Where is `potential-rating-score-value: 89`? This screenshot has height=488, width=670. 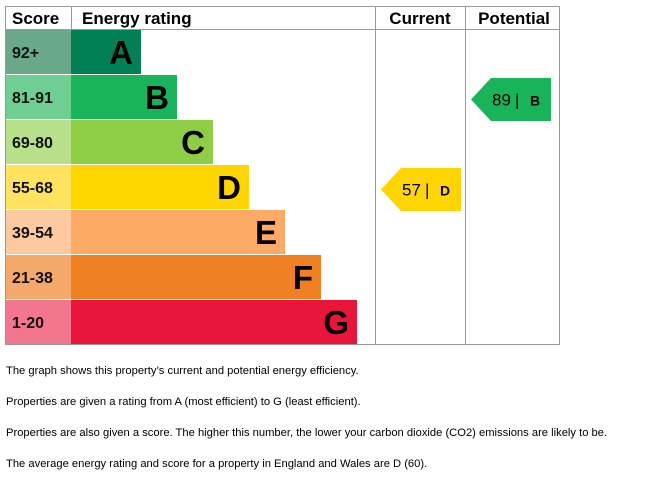 potential-rating-score-value: 89 is located at coordinates (501, 100).